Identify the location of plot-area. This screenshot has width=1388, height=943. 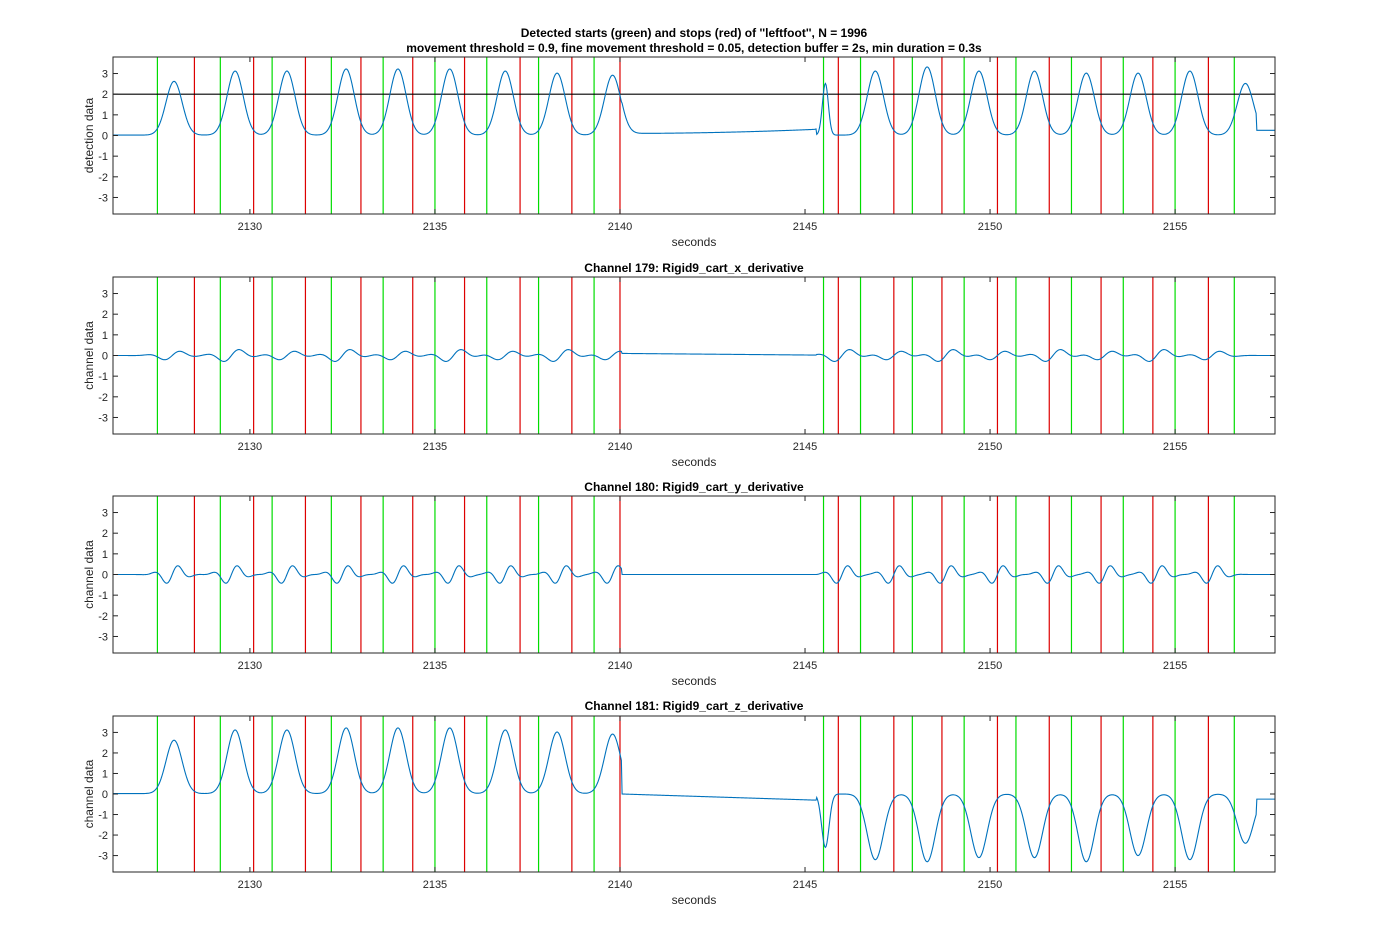
(694, 794).